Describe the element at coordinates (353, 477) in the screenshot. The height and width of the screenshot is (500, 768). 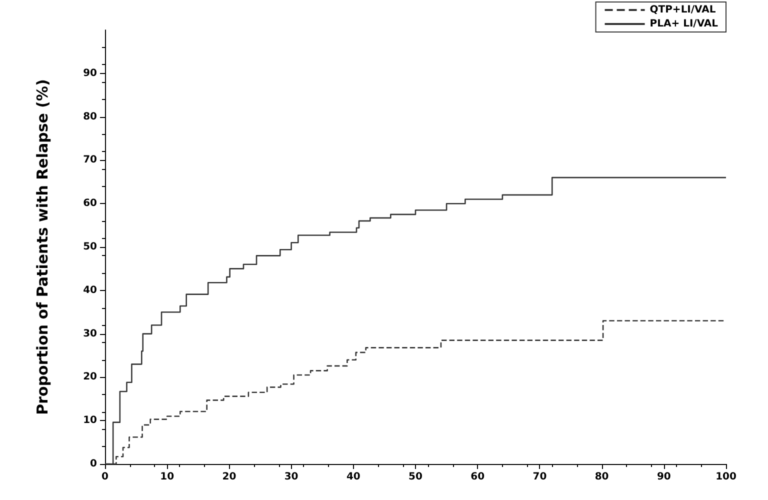
I see `x-tick-label: 40` at that location.